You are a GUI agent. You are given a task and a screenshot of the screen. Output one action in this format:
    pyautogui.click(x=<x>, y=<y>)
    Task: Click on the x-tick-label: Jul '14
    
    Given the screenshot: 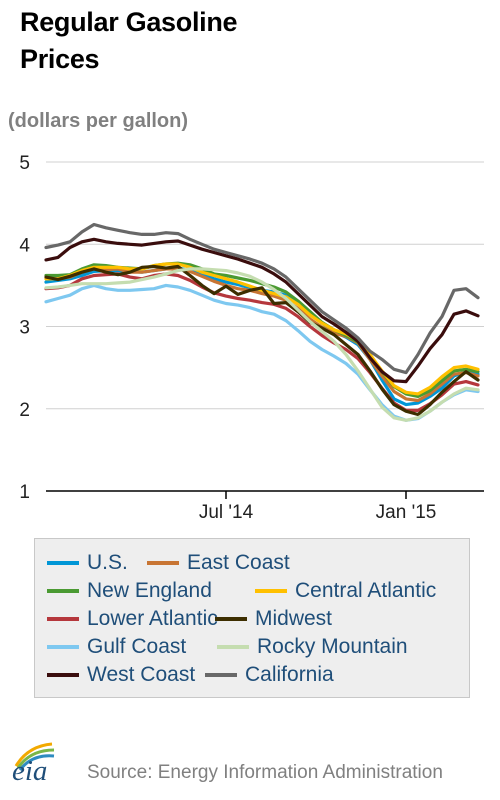 What is the action you would take?
    pyautogui.click(x=226, y=512)
    